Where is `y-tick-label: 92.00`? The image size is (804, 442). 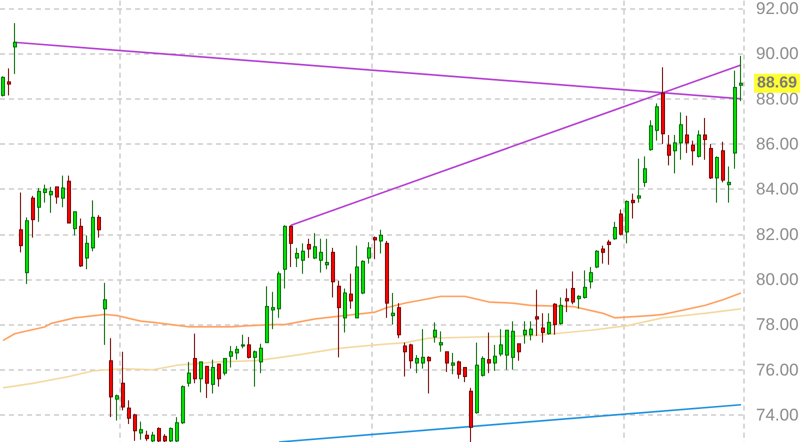 y-tick-label: 92.00 is located at coordinates (777, 9).